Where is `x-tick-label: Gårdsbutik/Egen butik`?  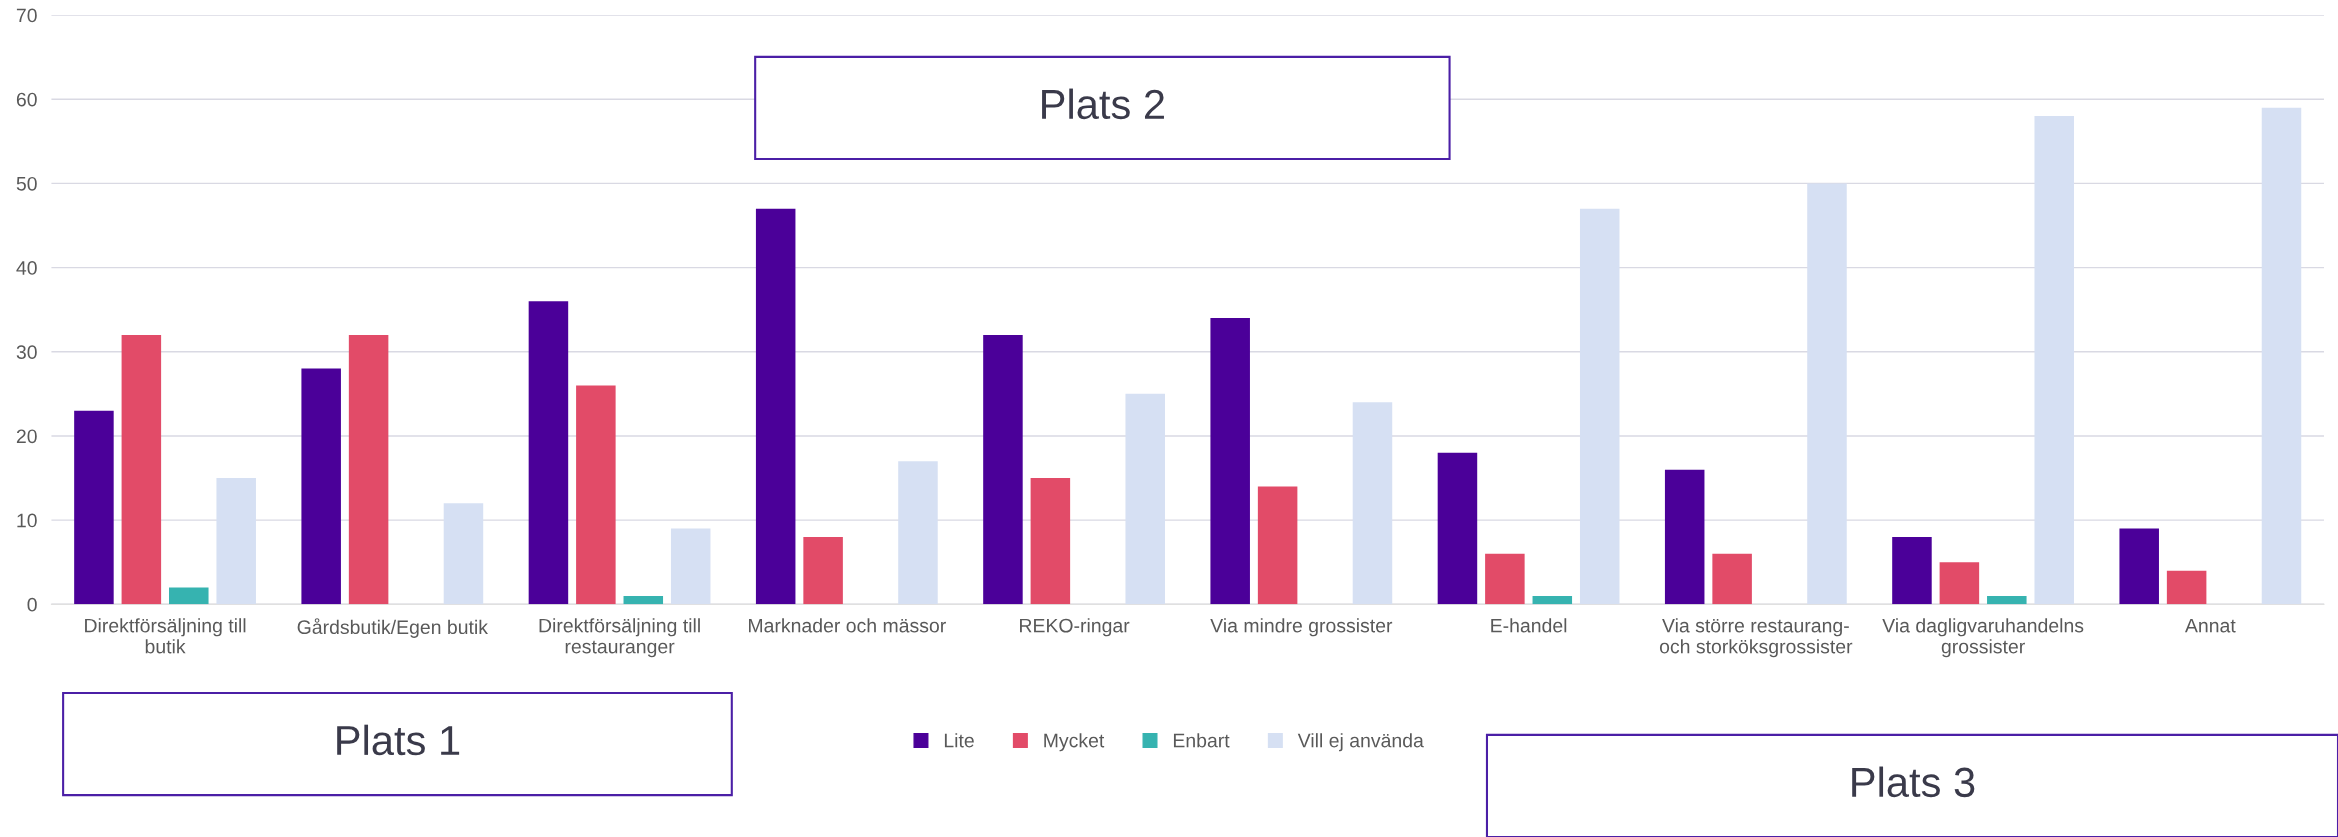 x-tick-label: Gårdsbutik/Egen butik is located at coordinates (393, 628).